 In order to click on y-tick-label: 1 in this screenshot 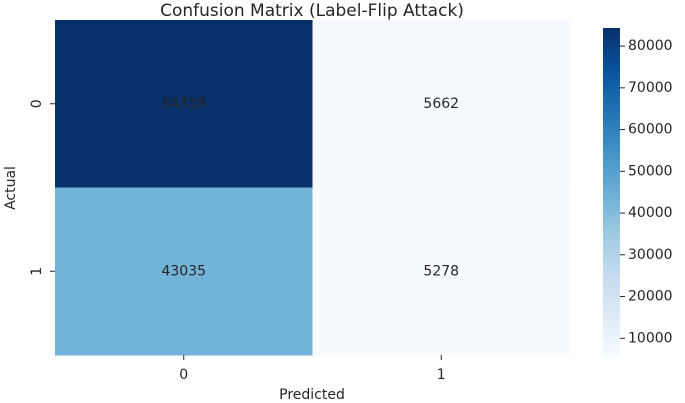, I will do `click(37, 271)`.